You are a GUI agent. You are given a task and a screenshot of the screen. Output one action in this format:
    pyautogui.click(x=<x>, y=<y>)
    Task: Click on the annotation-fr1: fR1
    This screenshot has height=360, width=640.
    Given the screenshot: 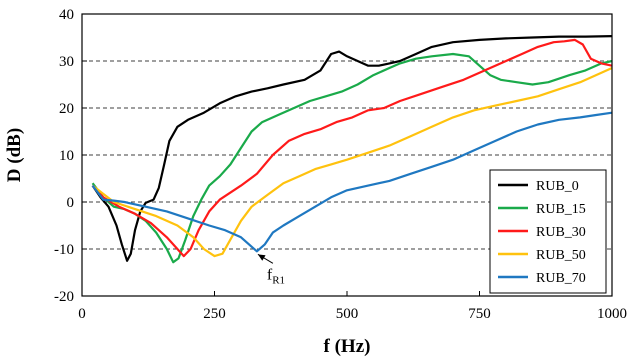 What is the action you would take?
    pyautogui.click(x=271, y=269)
    